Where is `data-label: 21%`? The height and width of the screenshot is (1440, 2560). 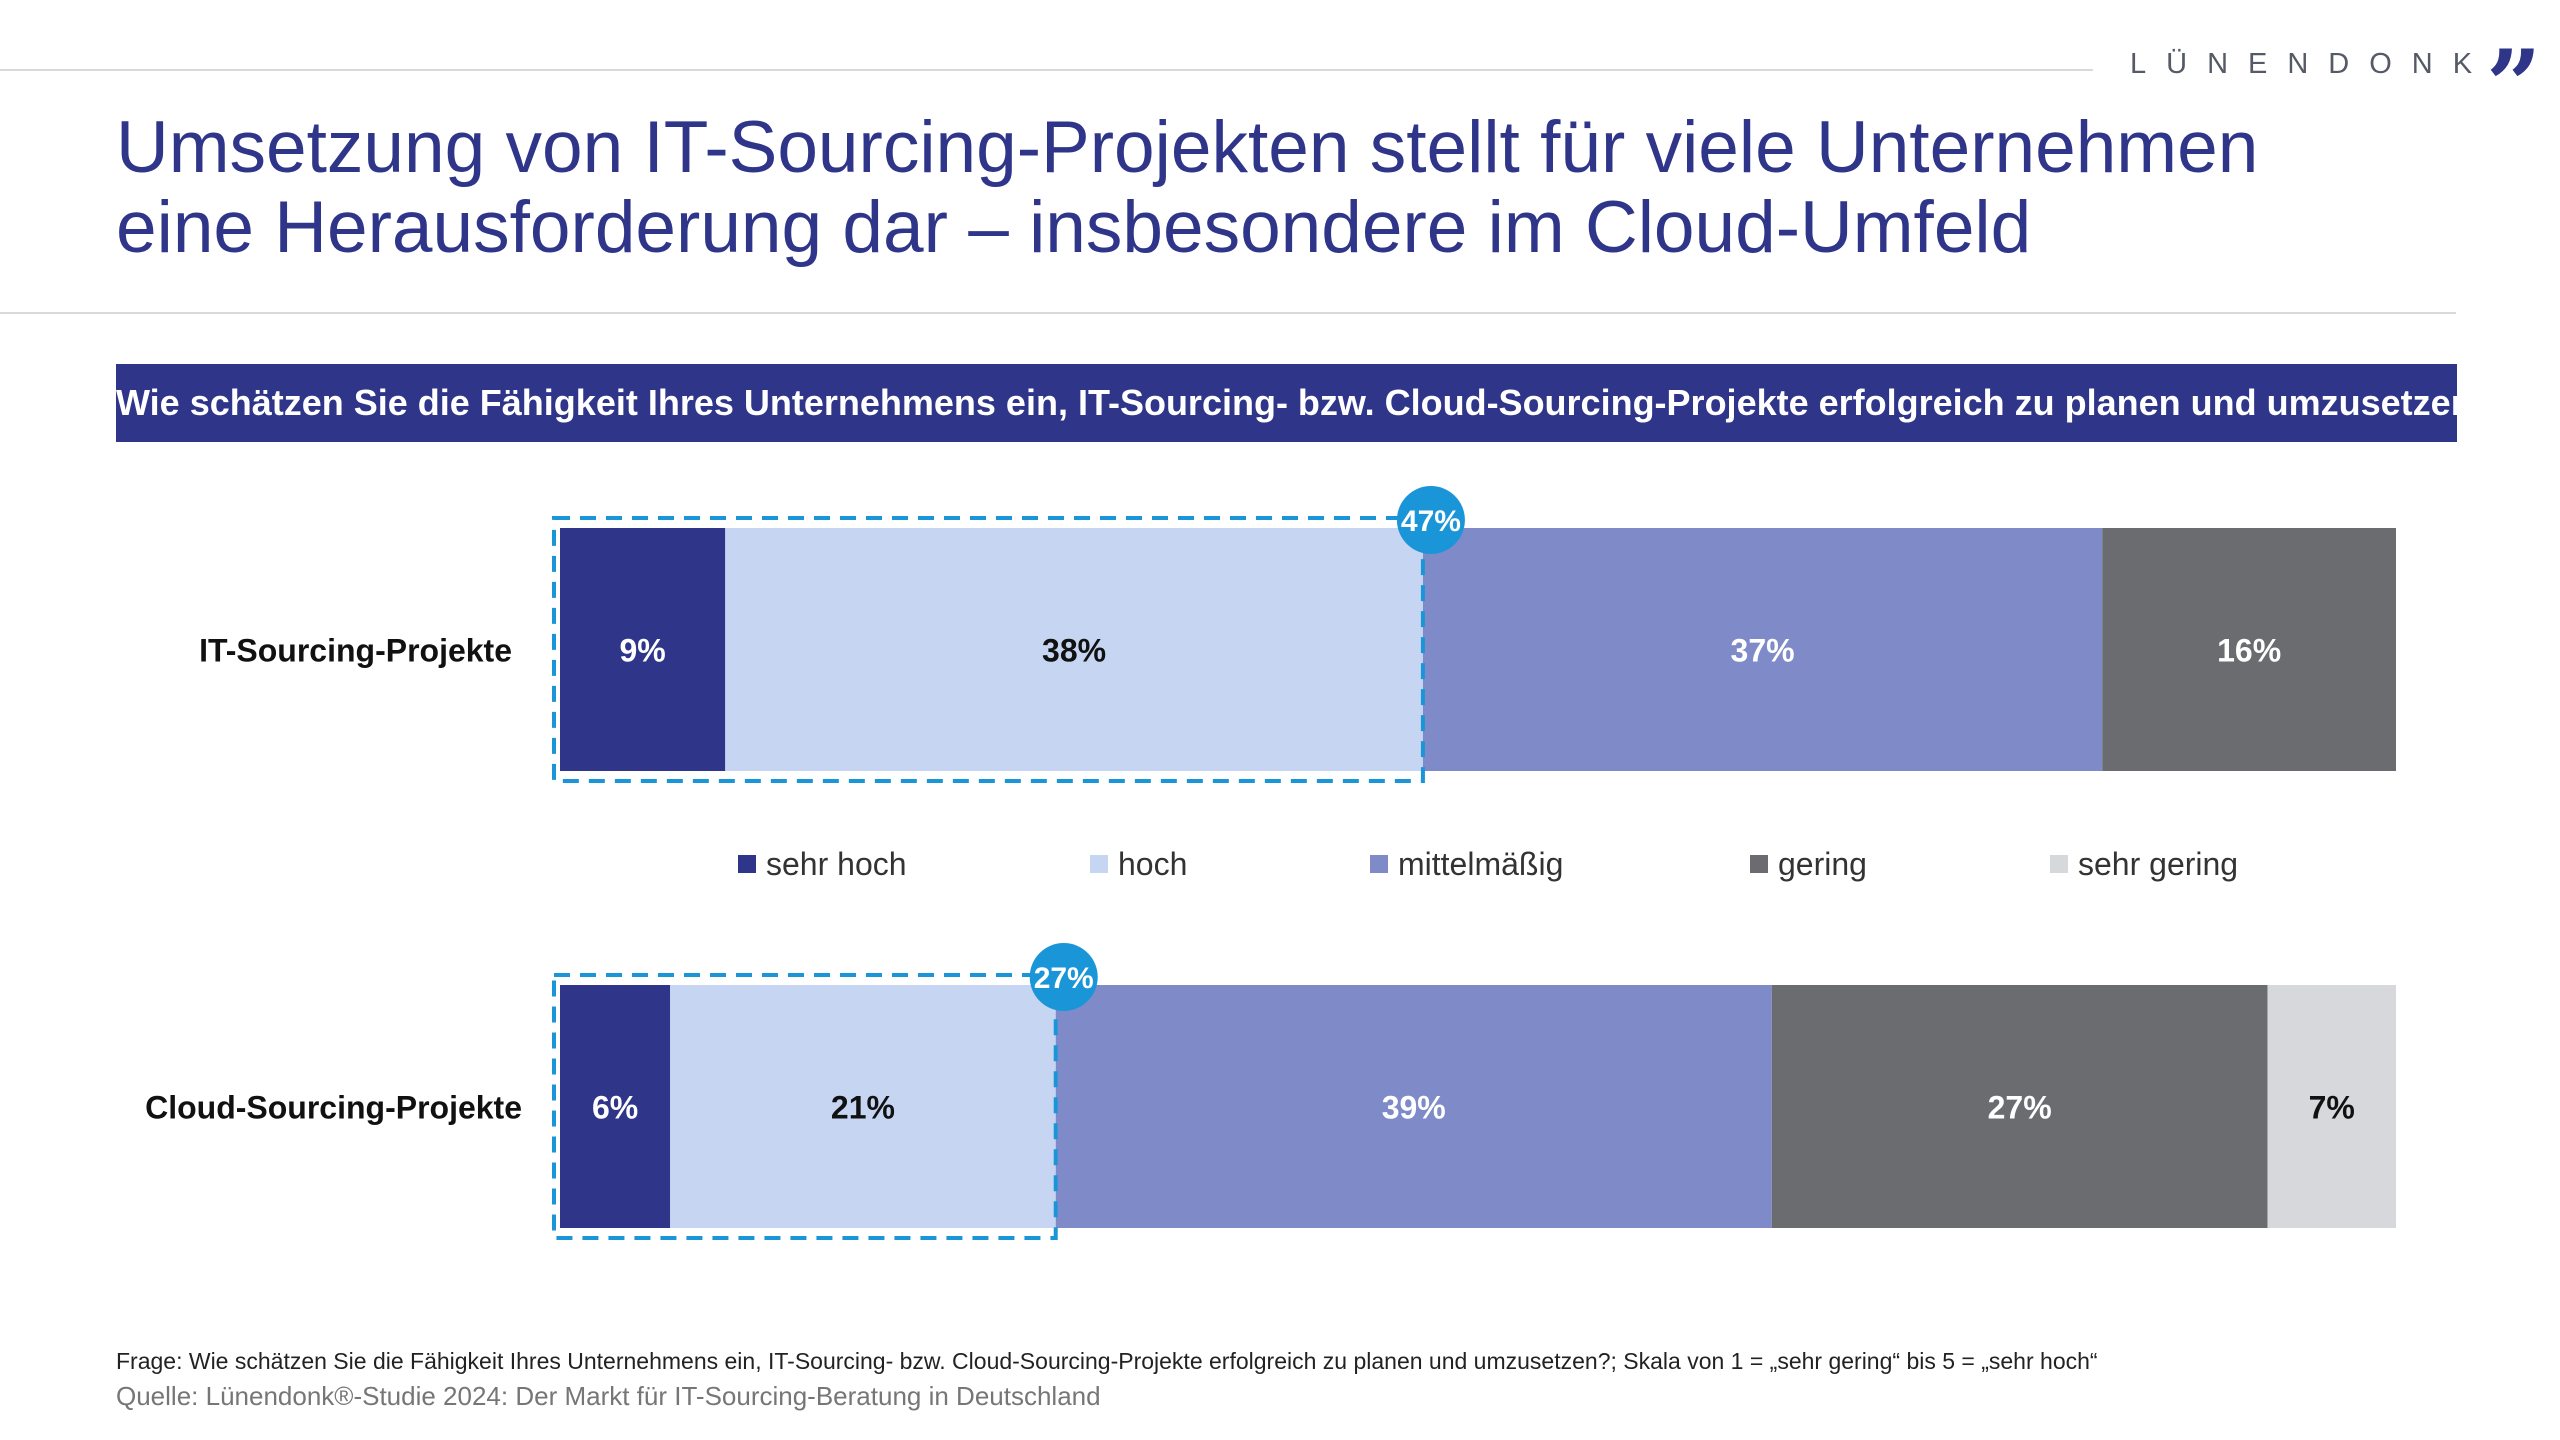 data-label: 21% is located at coordinates (863, 1108).